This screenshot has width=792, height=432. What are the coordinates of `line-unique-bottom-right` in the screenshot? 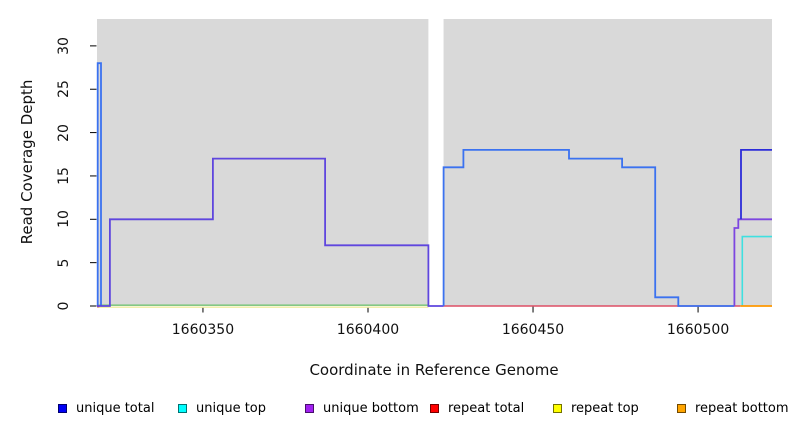 It's located at (752, 262).